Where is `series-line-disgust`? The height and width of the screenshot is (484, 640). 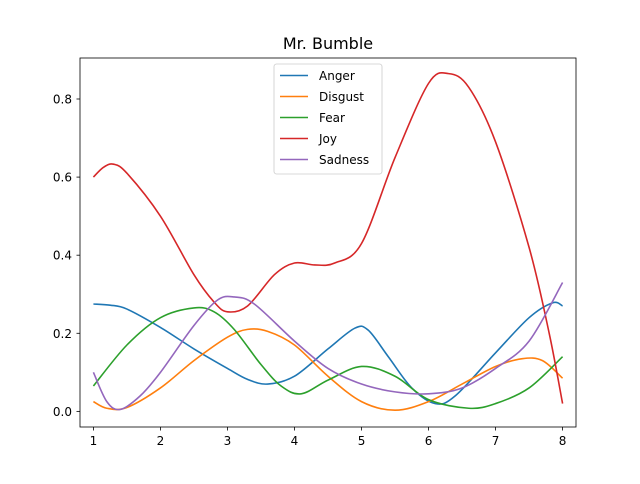 series-line-disgust is located at coordinates (328, 370).